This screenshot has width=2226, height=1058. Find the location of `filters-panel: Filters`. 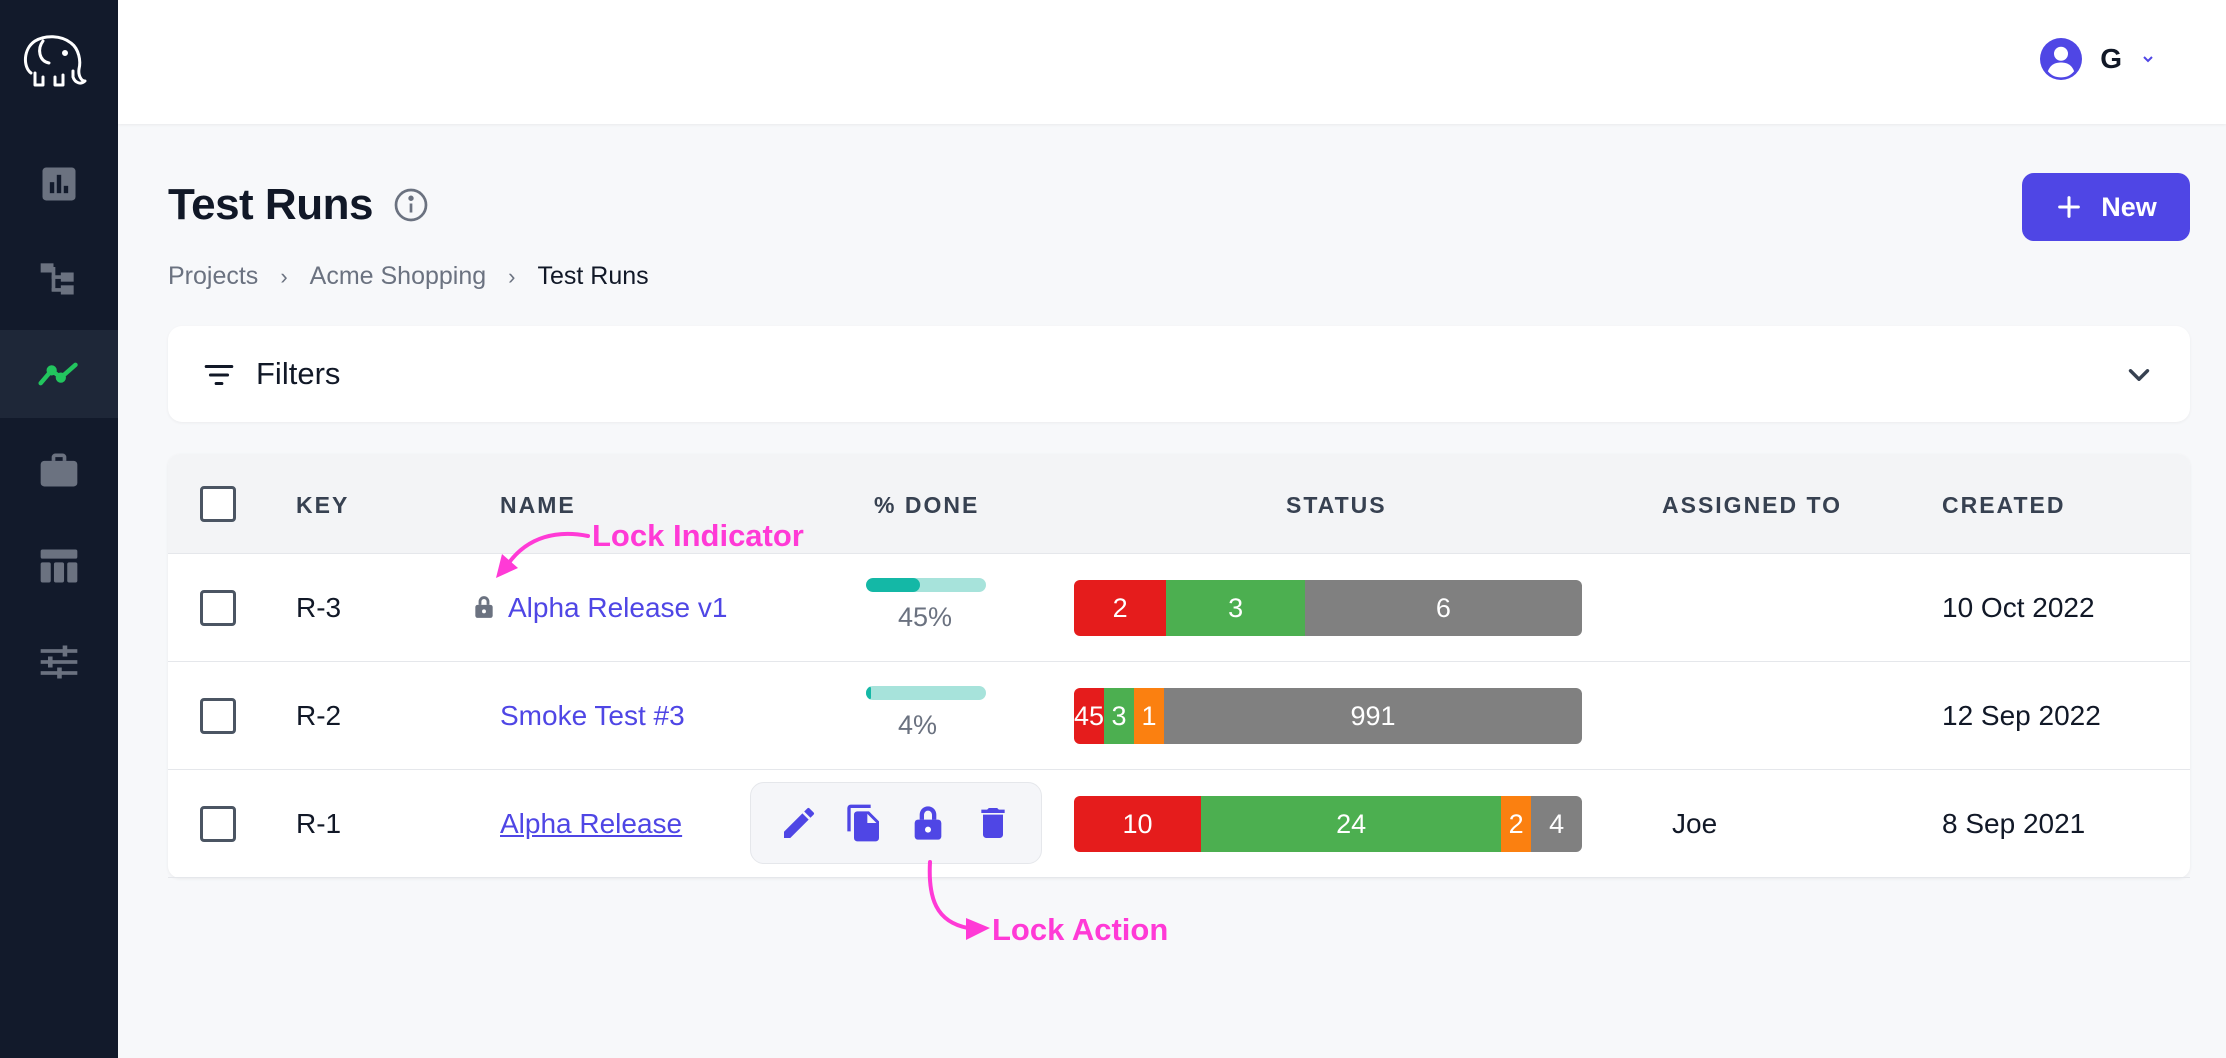

filters-panel: Filters is located at coordinates (1179, 374).